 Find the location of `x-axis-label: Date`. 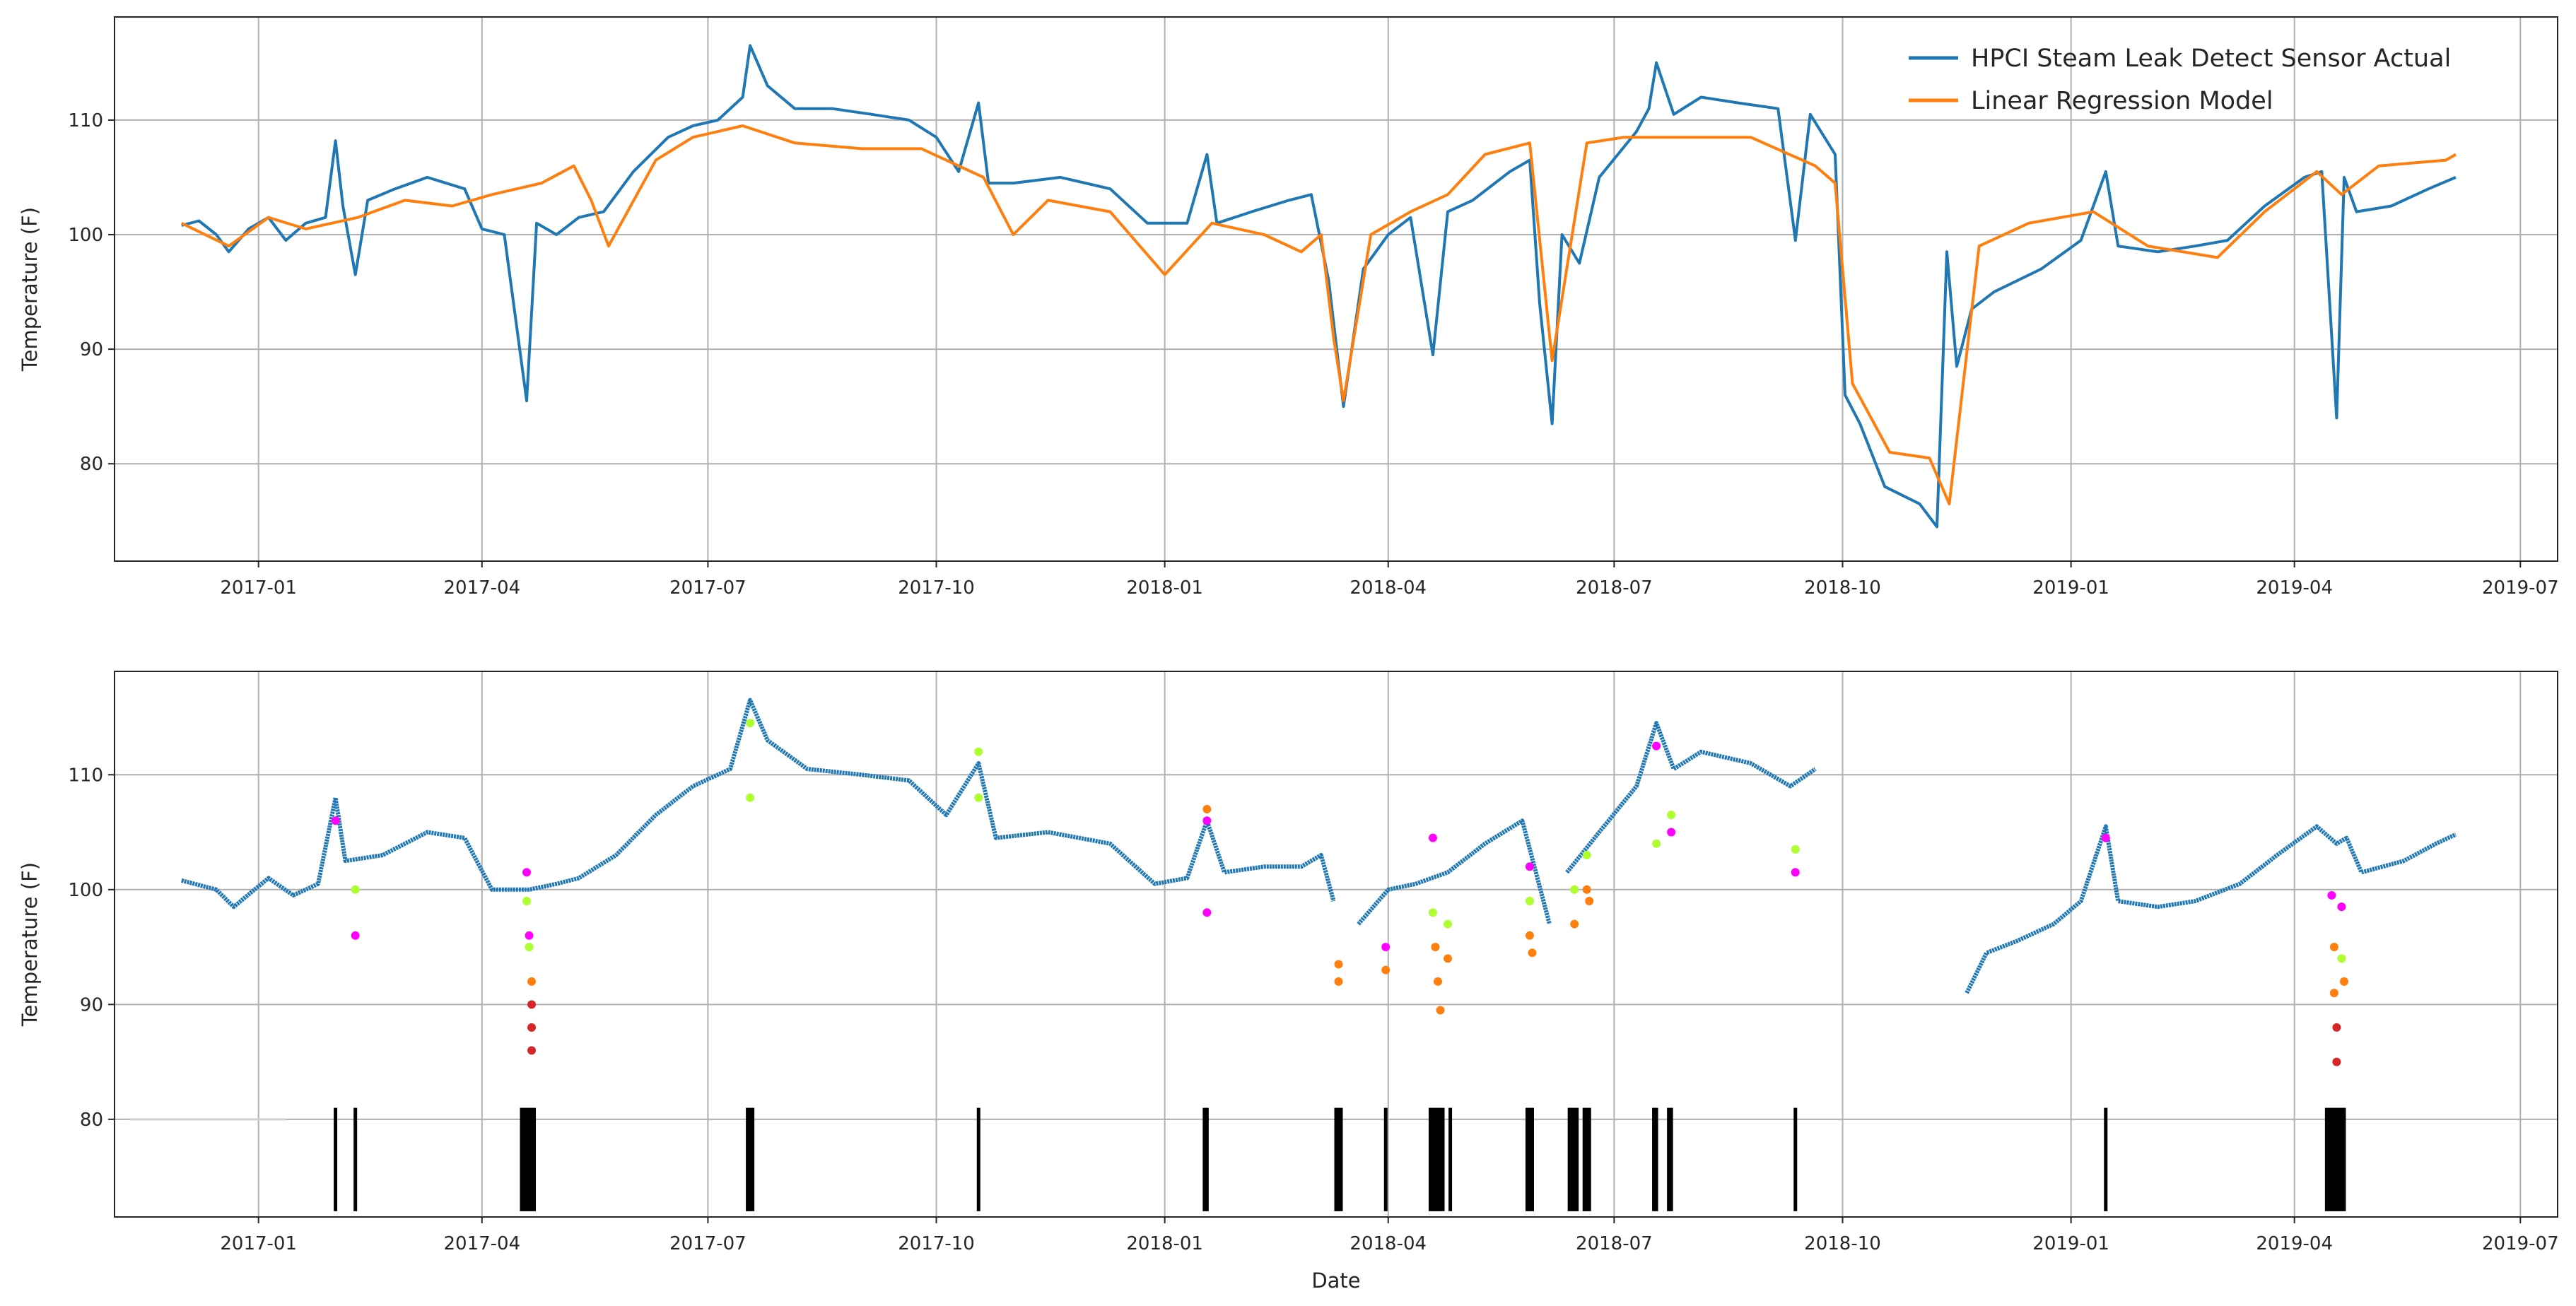

x-axis-label: Date is located at coordinates (1335, 1281).